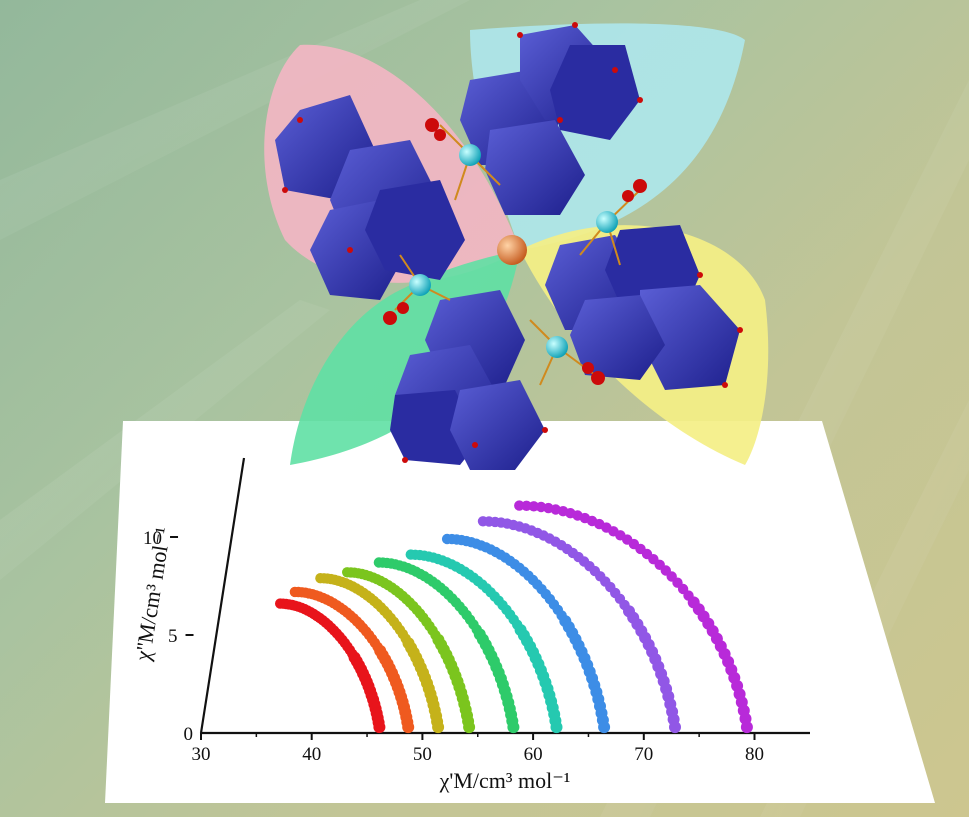 This screenshot has width=969, height=817. What do you see at coordinates (222, 595) in the screenshot?
I see `y-axis-line` at bounding box center [222, 595].